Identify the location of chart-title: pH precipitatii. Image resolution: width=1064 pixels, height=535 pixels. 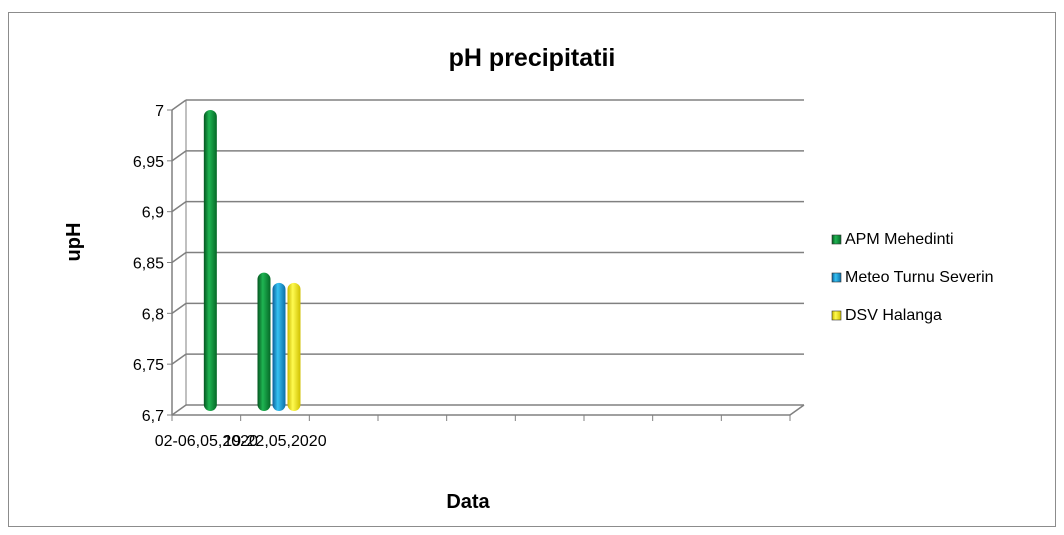
(532, 58).